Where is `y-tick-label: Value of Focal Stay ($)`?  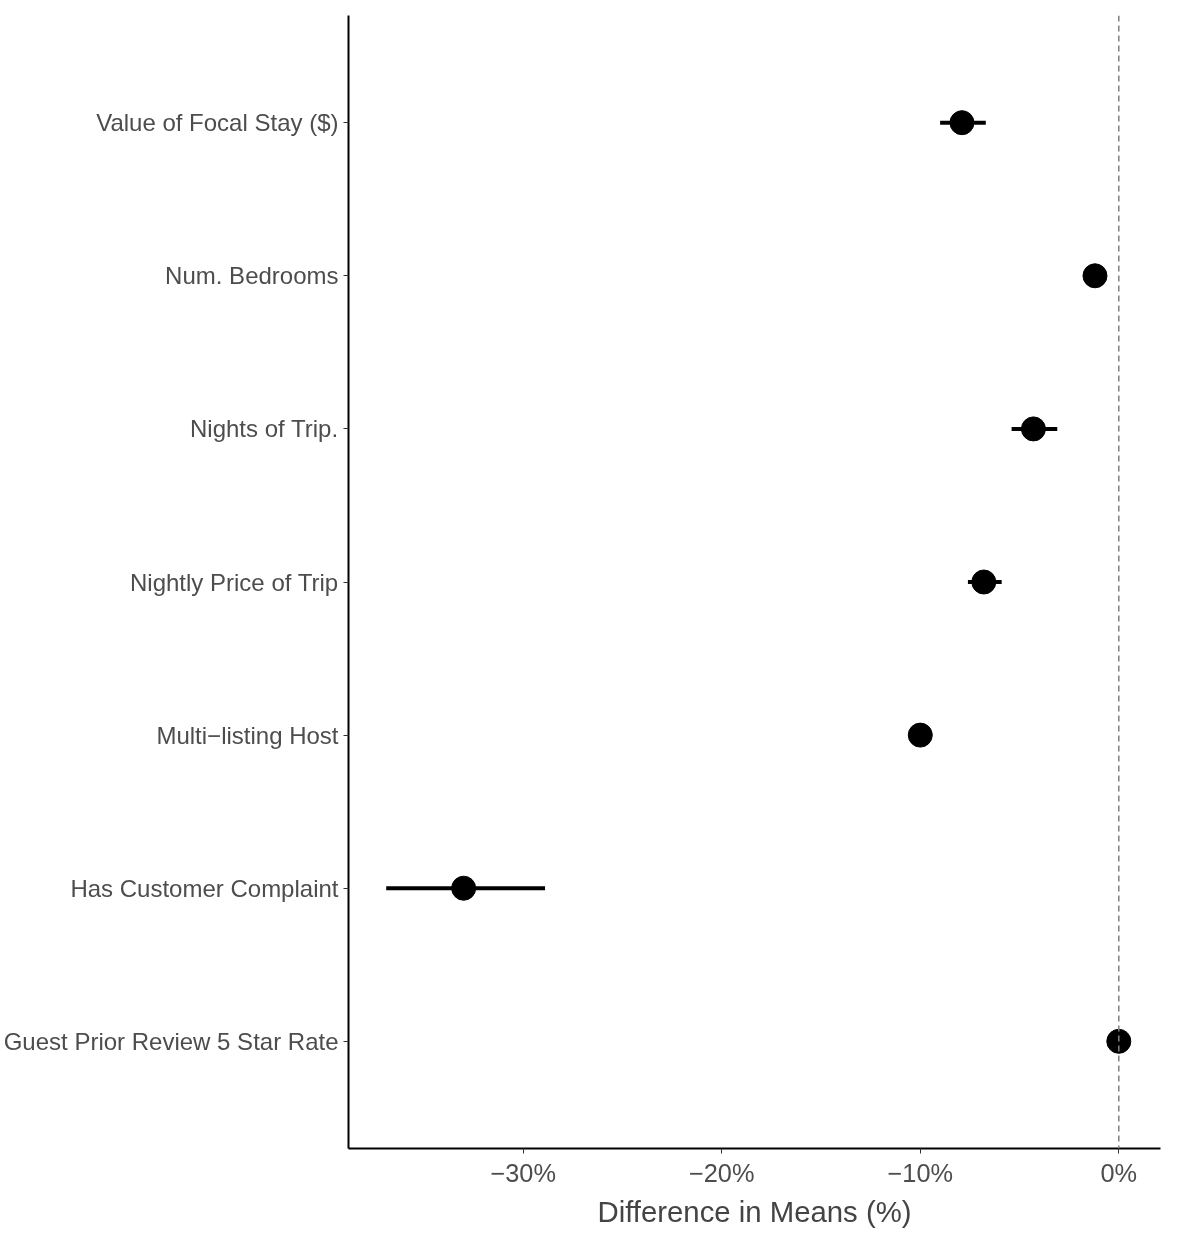
y-tick-label: Value of Focal Stay ($) is located at coordinates (217, 123).